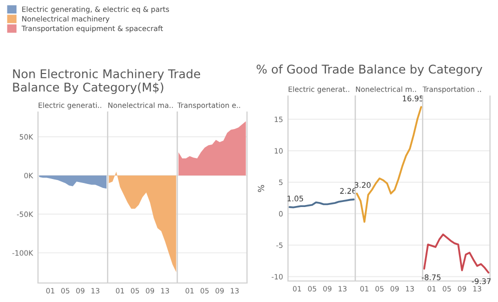  I want to click on y-axis-title: %, so click(261, 188).